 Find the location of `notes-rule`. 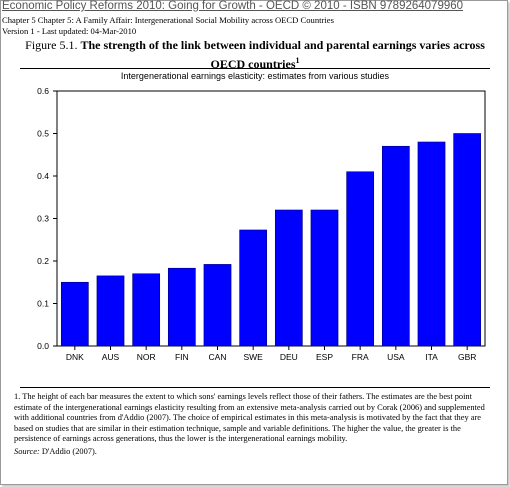

notes-rule is located at coordinates (255, 387).